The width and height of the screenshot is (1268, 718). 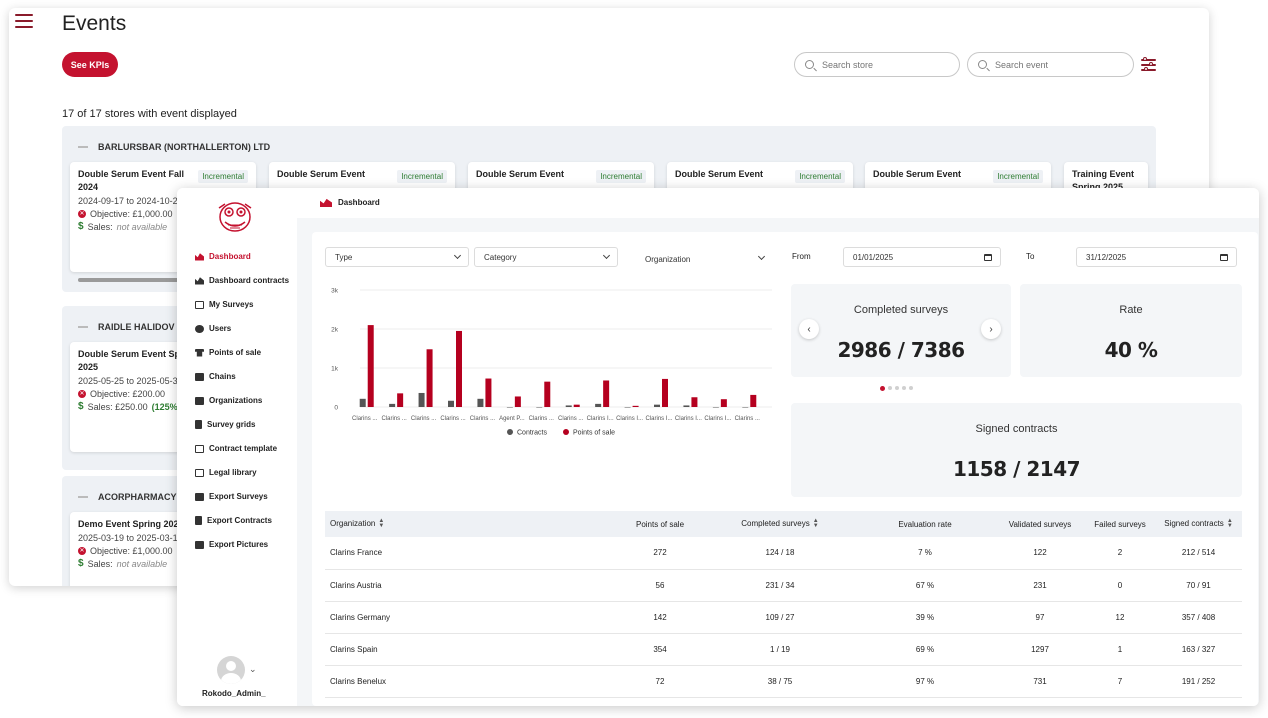 I want to click on nav-export-contracts: Export Contracts, so click(x=233, y=520).